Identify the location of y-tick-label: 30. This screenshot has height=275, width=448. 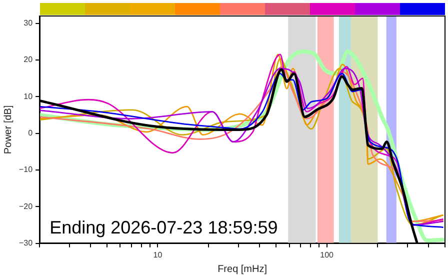
(29, 23).